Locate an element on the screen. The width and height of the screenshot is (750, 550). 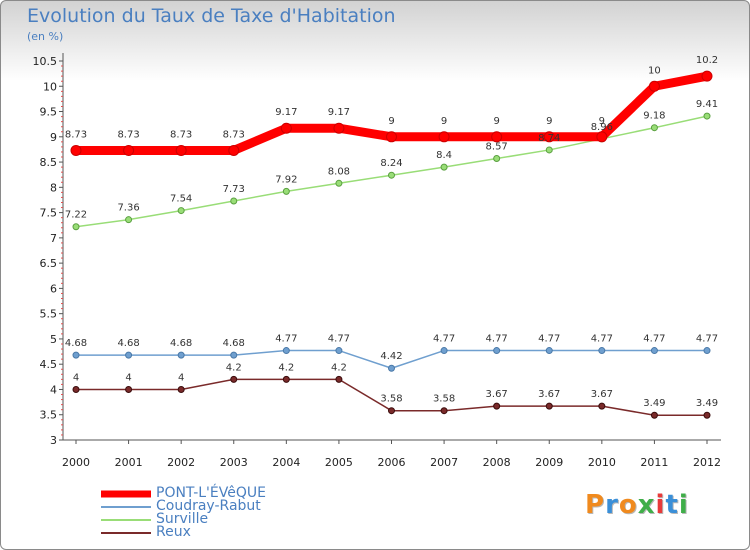
proxiti-logo: Proxiti is located at coordinates (637, 505).